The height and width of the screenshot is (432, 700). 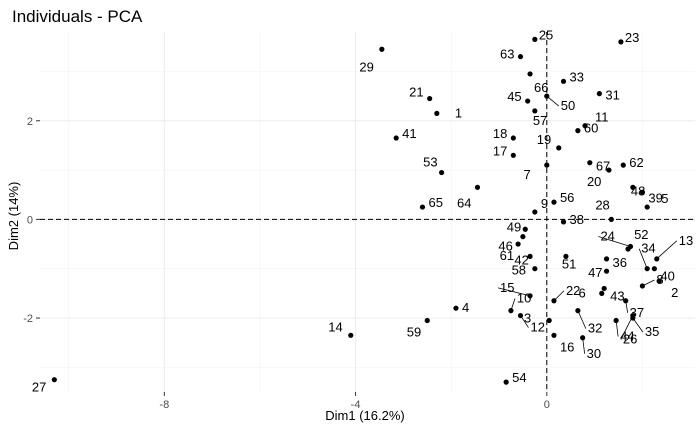 What do you see at coordinates (366, 66) in the screenshot?
I see `point-label-29: 29` at bounding box center [366, 66].